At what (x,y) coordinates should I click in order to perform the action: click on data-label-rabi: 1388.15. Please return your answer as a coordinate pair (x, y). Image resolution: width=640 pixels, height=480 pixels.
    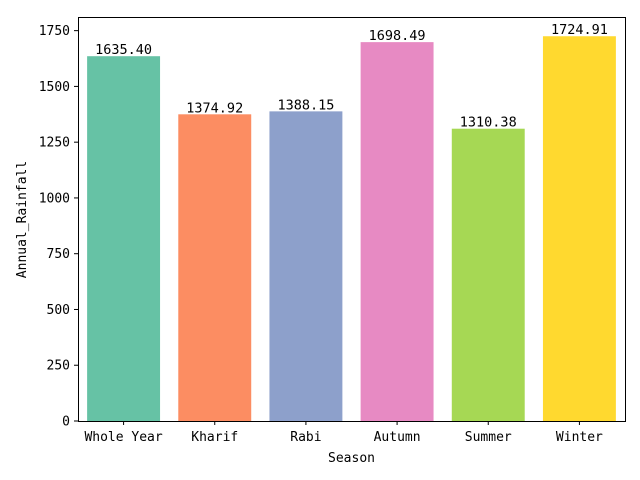
    Looking at the image, I should click on (305, 105).